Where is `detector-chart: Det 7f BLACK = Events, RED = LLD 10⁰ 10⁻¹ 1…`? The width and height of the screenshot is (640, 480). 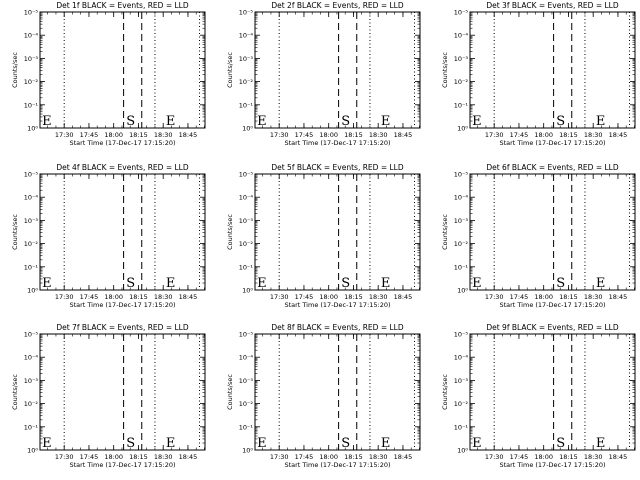 detector-chart: Det 7f BLACK = Events, RED = LLD 10⁰ 10⁻¹ 1… is located at coordinates (108, 396).